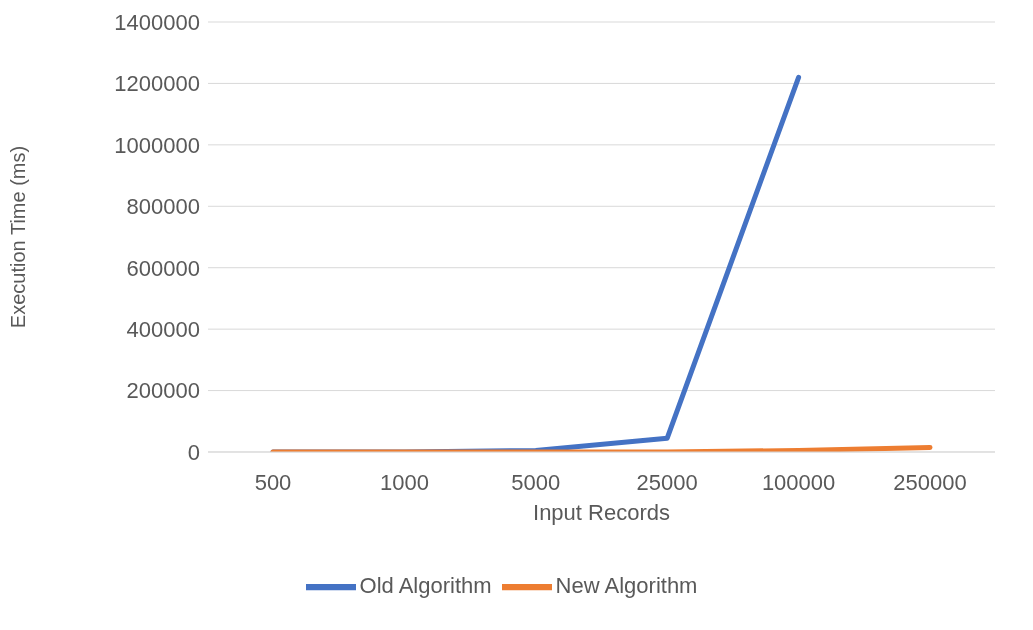 The width and height of the screenshot is (1033, 630). Describe the element at coordinates (601, 512) in the screenshot. I see `x-axis-title: Input Records` at that location.